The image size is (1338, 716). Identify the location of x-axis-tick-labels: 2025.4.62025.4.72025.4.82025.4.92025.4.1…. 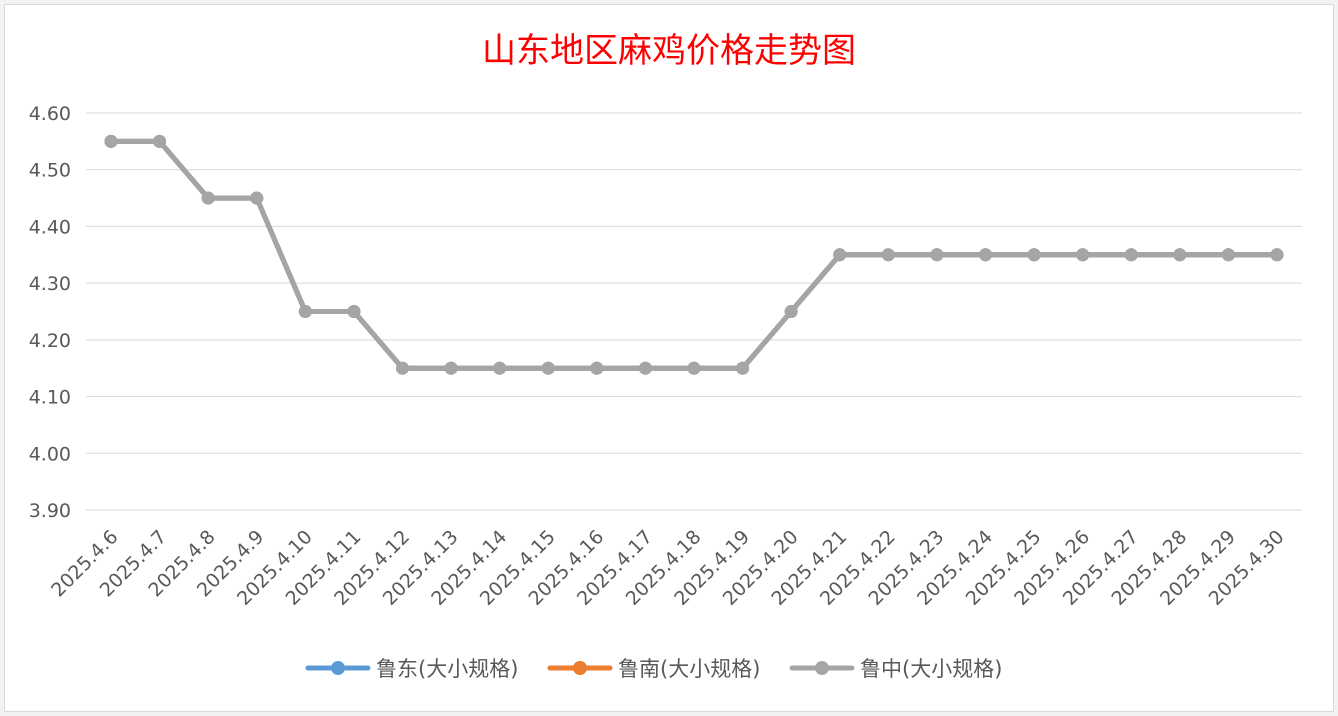
(667, 568).